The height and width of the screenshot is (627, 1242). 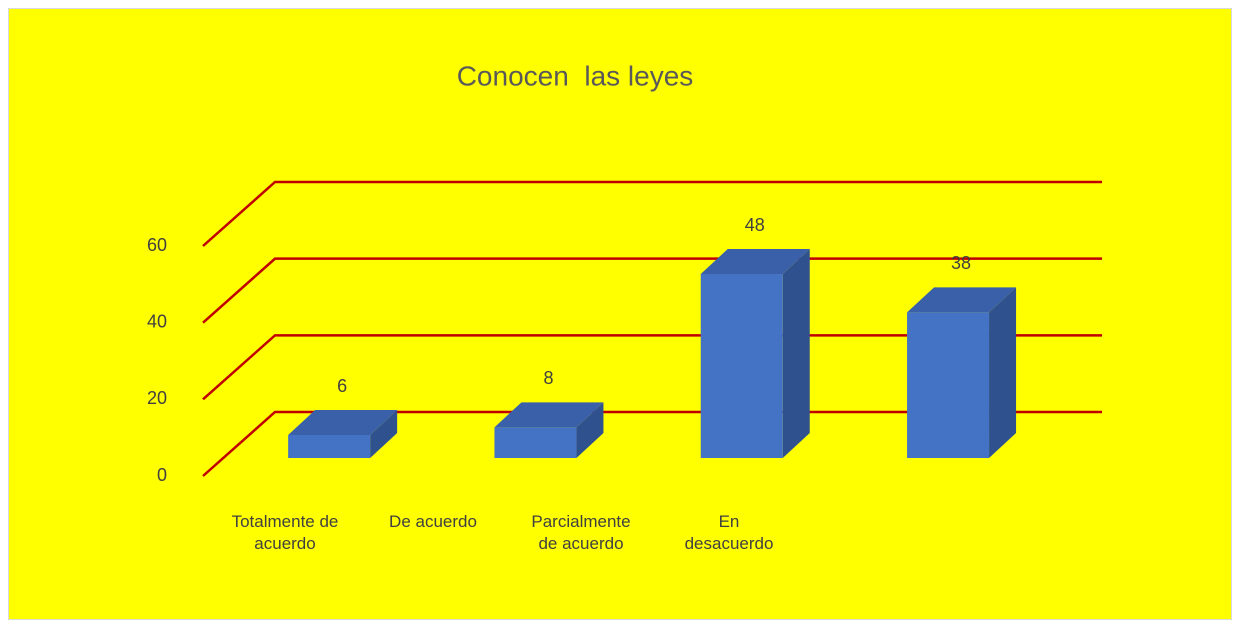 I want to click on x-tick-label: Parcialmente de acuerdo, so click(x=581, y=532).